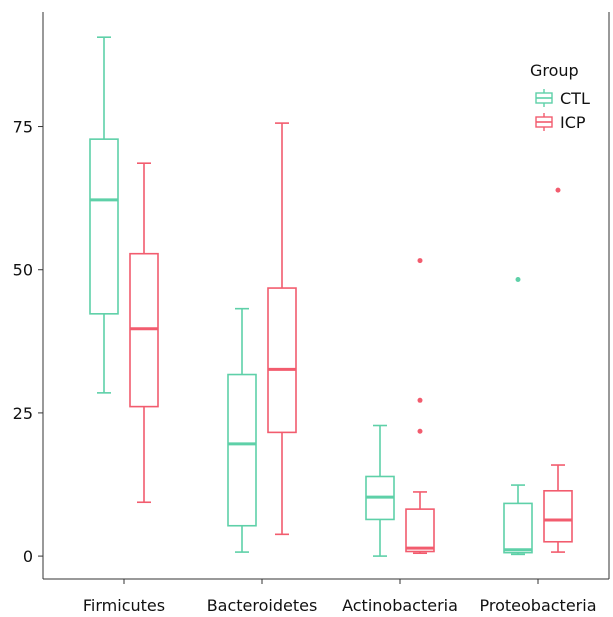 The height and width of the screenshot is (617, 613). Describe the element at coordinates (262, 605) in the screenshot. I see `x-tick-label: Bacteroidetes` at that location.